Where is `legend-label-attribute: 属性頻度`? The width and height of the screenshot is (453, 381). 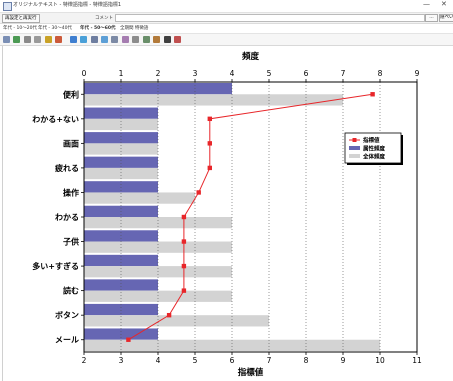 legend-label-attribute: 属性頻度 is located at coordinates (374, 149).